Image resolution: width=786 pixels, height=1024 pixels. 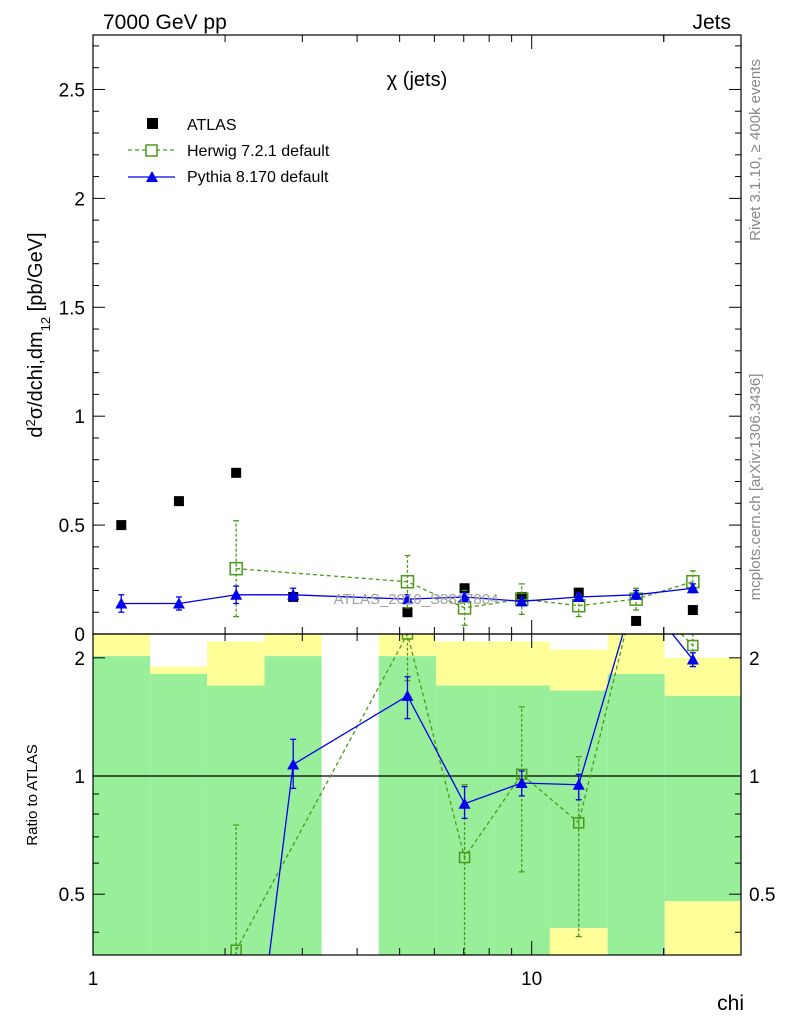 What do you see at coordinates (165, 22) in the screenshot?
I see `header-left: 7000 GeV pp` at bounding box center [165, 22].